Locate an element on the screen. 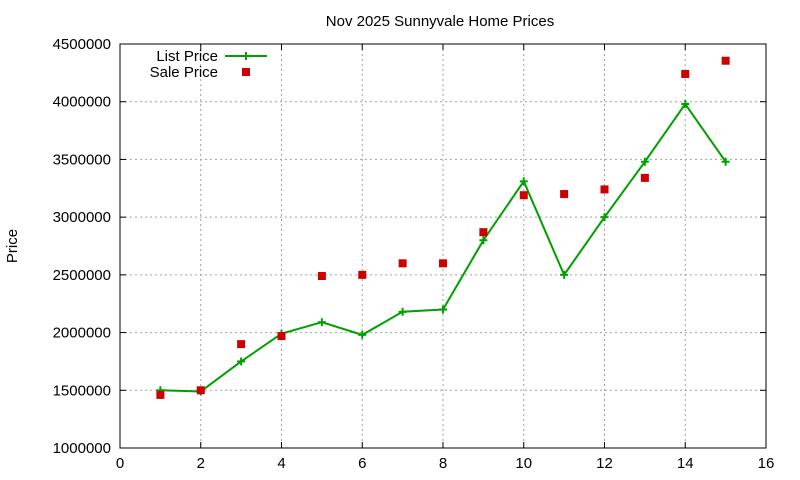 This screenshot has width=800, height=480. x-tick-label: 16 is located at coordinates (766, 463).